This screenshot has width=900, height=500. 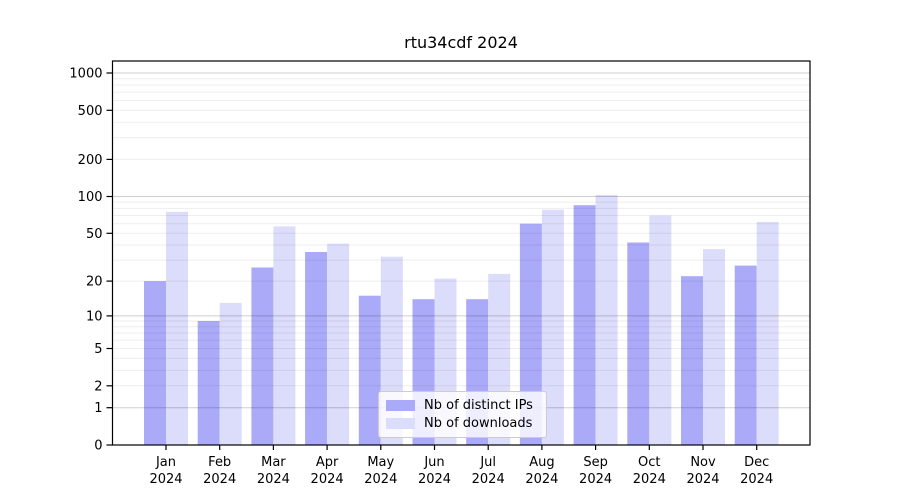 What do you see at coordinates (433, 462) in the screenshot?
I see `x-tick-label-month: Jun` at bounding box center [433, 462].